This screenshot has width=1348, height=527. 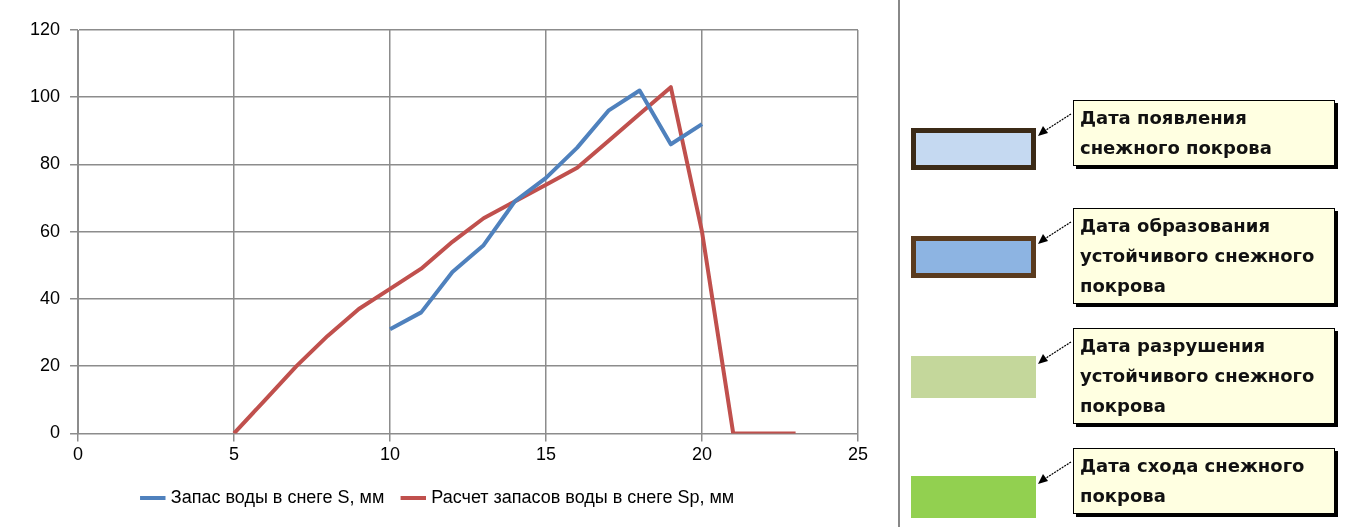 What do you see at coordinates (78, 454) in the screenshot?
I see `x-tick-label: 0` at bounding box center [78, 454].